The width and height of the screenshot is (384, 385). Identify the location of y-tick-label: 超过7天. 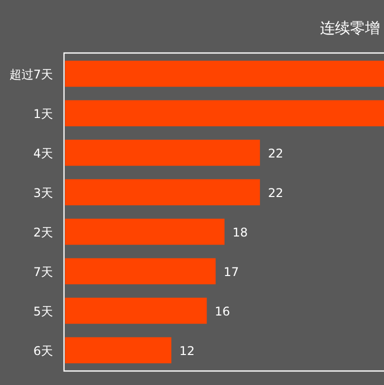
(31, 74).